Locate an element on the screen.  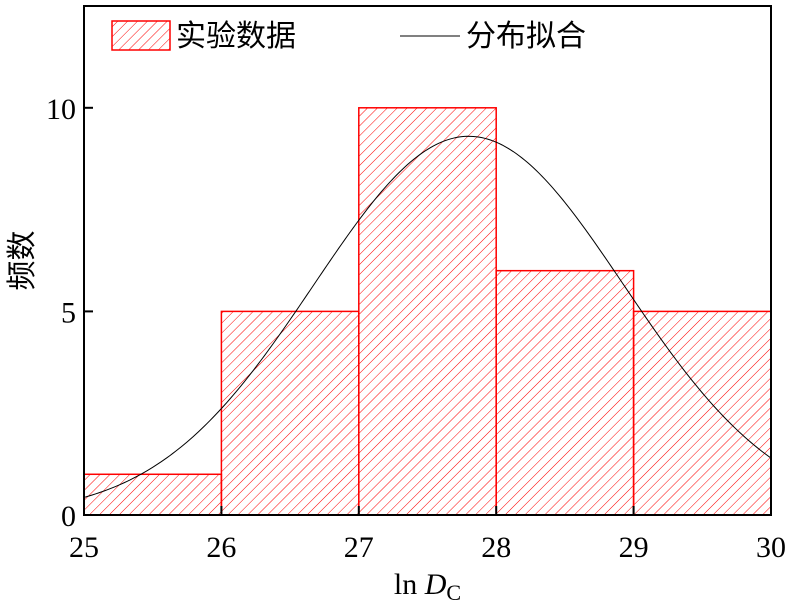
y-axis-label: 频数 is located at coordinates (22, 261).